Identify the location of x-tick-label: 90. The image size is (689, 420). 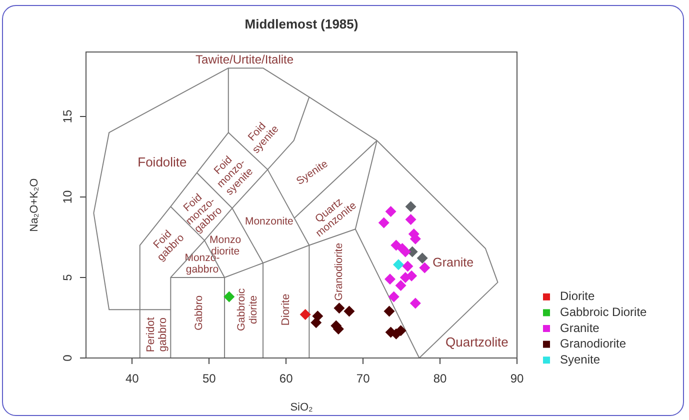
(517, 379).